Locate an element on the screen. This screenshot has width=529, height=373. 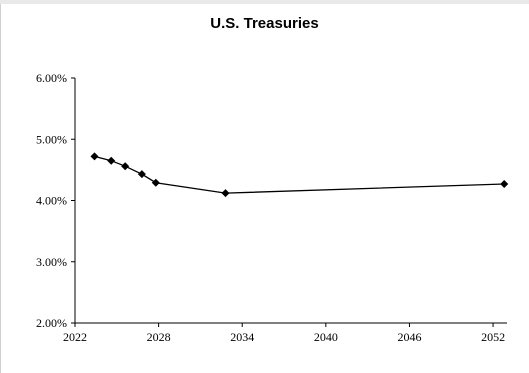
x-tick-label: 2040 is located at coordinates (326, 337).